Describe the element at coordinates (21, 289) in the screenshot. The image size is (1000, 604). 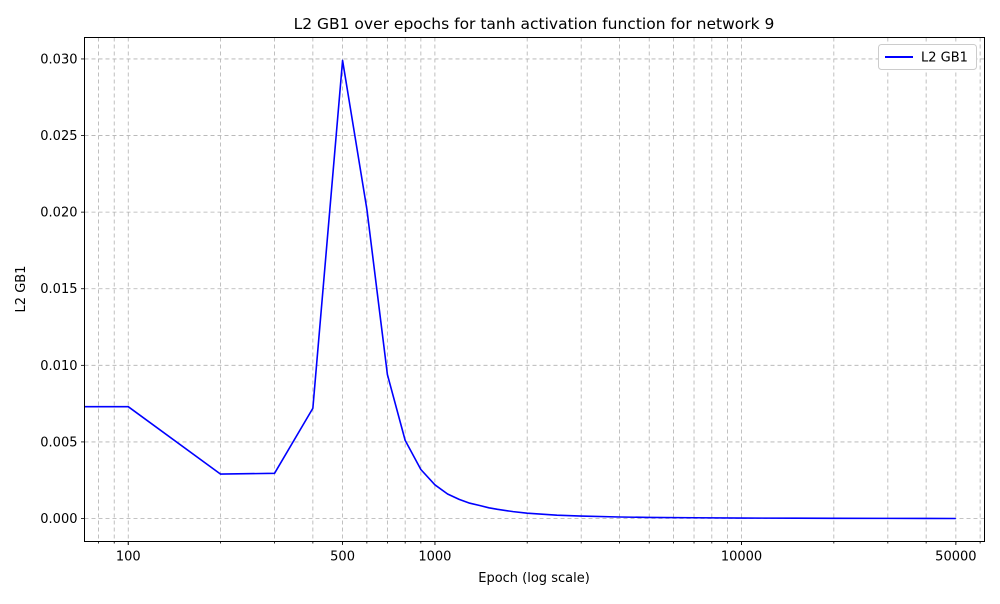
I see `y-axis-label: L2 GB1` at that location.